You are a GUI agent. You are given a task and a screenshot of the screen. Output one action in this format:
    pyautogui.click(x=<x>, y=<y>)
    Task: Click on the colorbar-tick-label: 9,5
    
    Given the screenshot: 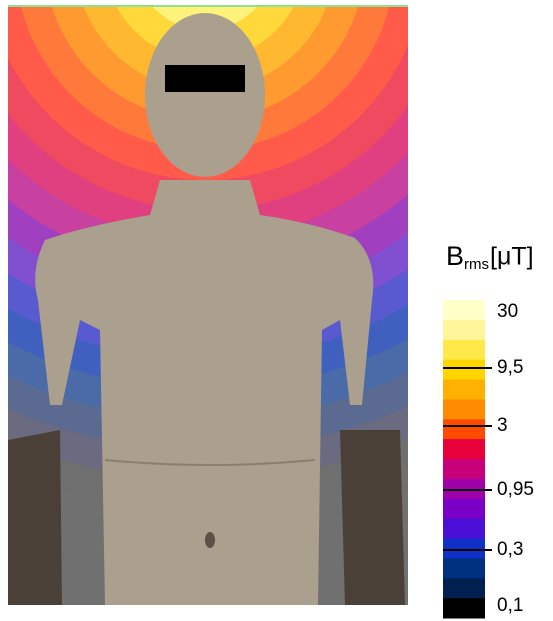 What is the action you would take?
    pyautogui.click(x=510, y=367)
    